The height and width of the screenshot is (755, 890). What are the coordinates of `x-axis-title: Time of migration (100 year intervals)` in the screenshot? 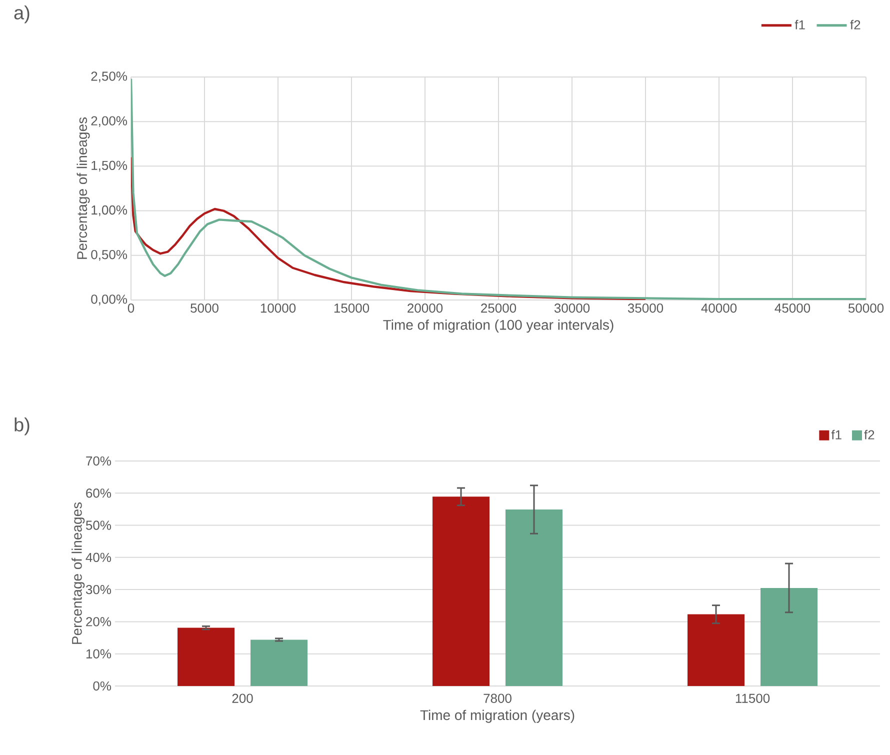 It's located at (498, 326).